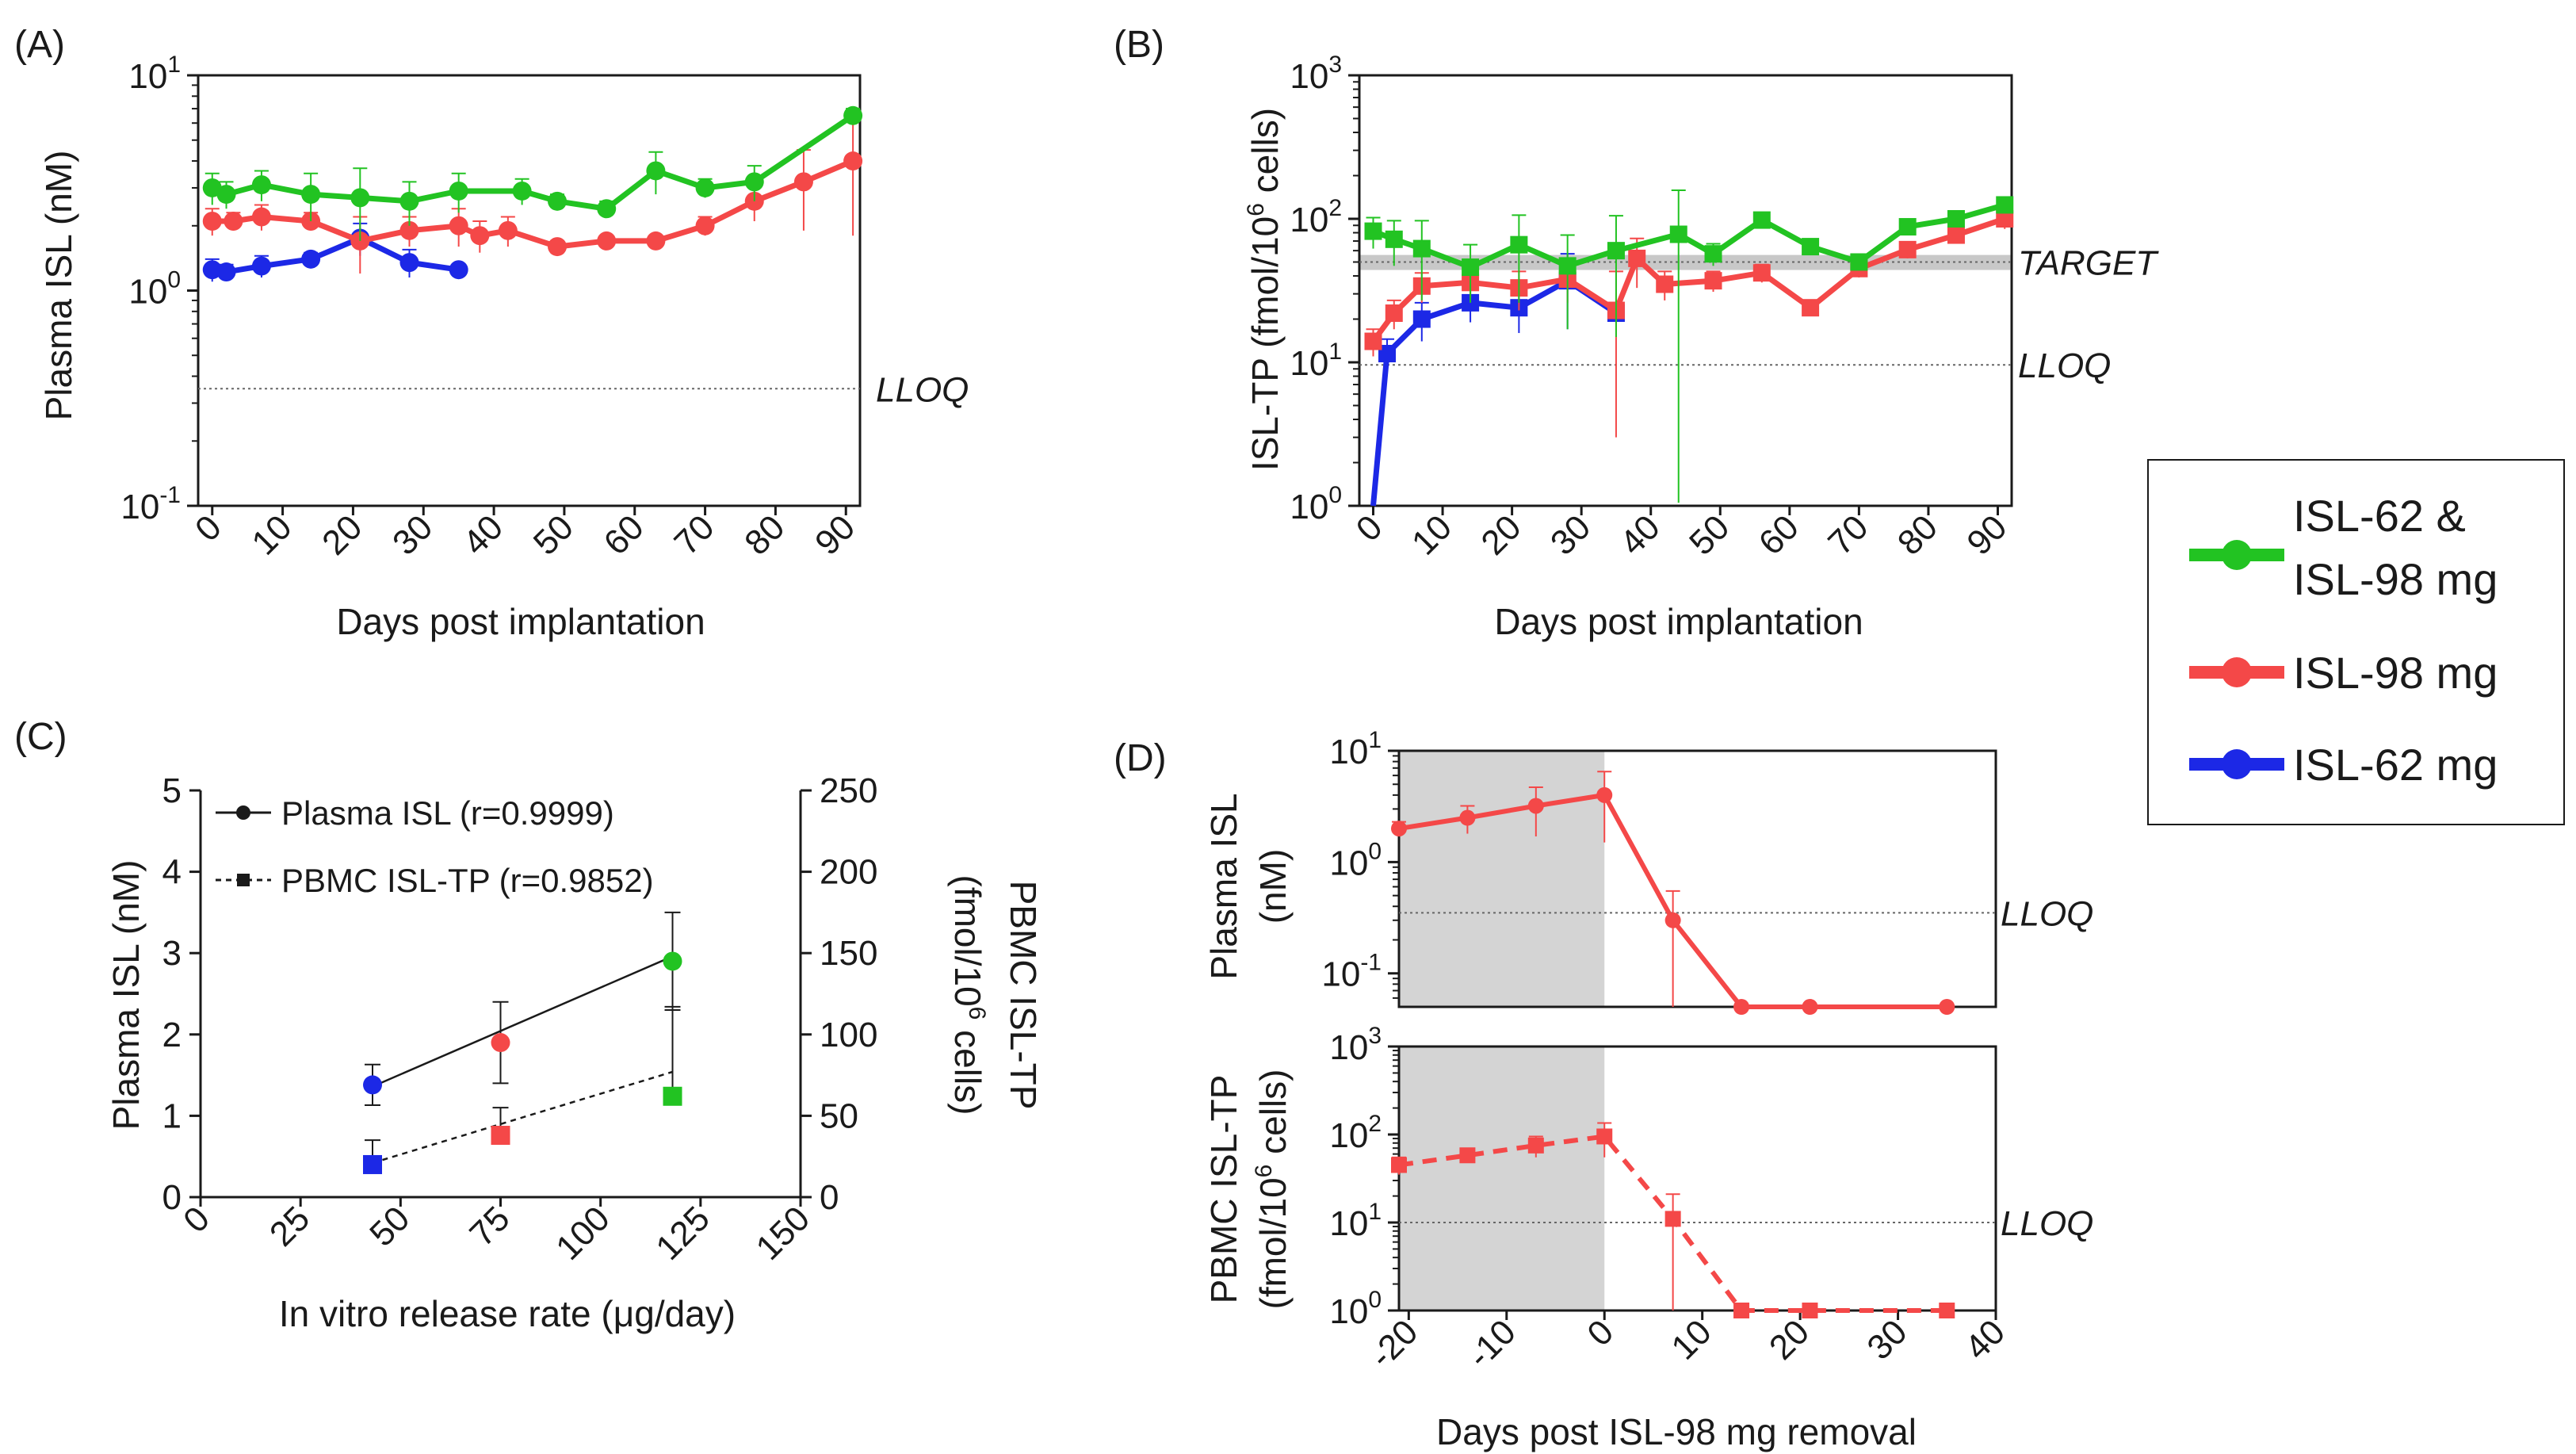  What do you see at coordinates (2356, 642) in the screenshot?
I see `legend: ISL-62 & ISL-98 mg ISL-98 mg ISL-62 mg` at bounding box center [2356, 642].